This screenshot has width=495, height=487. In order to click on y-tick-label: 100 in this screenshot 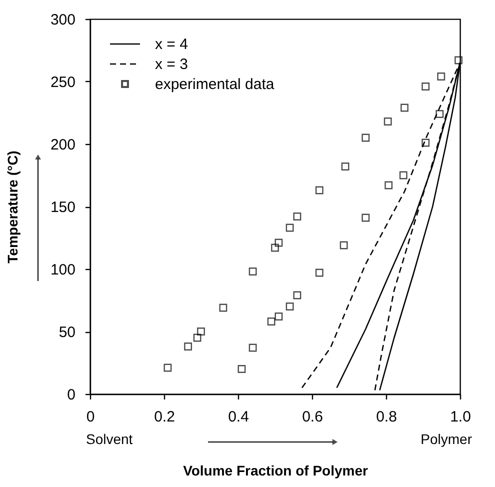, I will do `click(63, 270)`.